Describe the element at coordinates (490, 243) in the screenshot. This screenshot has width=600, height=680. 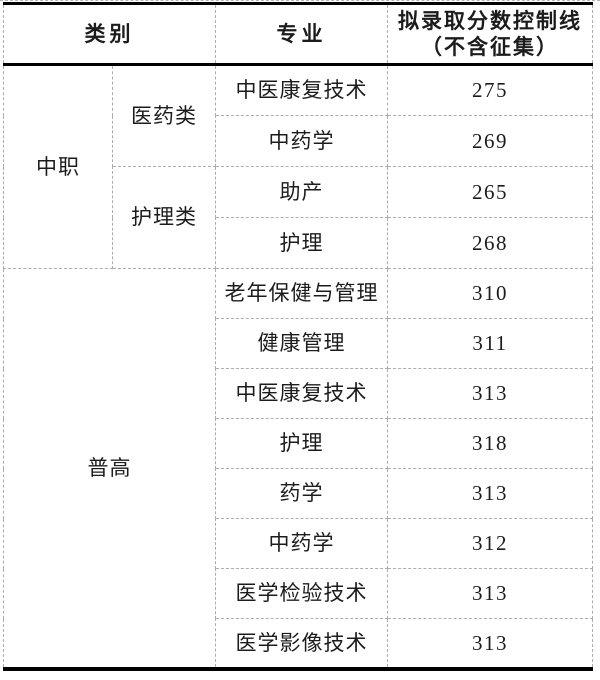
I see `score-cell: 268` at that location.